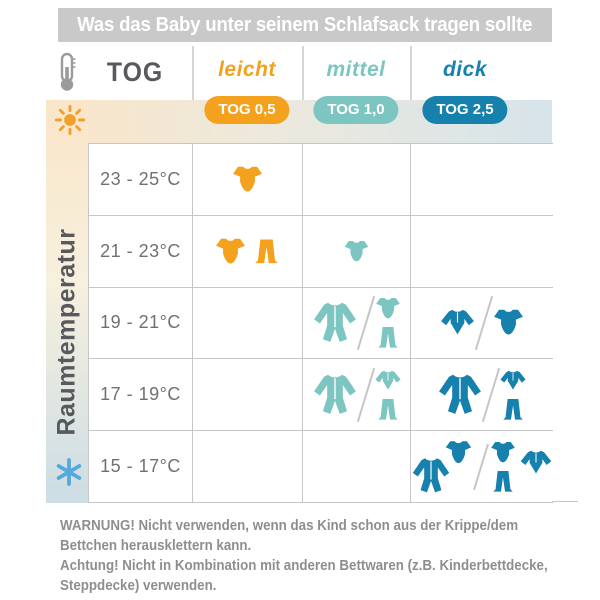  I want to click on tog-badge-dick: TOG 2,5, so click(465, 110).